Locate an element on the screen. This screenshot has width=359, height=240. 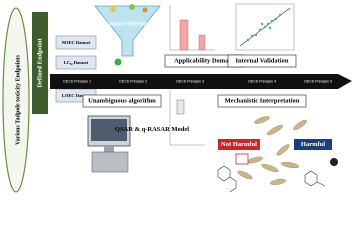
datasets: NOEC Dataset LC₅₀ Dataset LOEC Dataset is located at coordinates (76, 69).